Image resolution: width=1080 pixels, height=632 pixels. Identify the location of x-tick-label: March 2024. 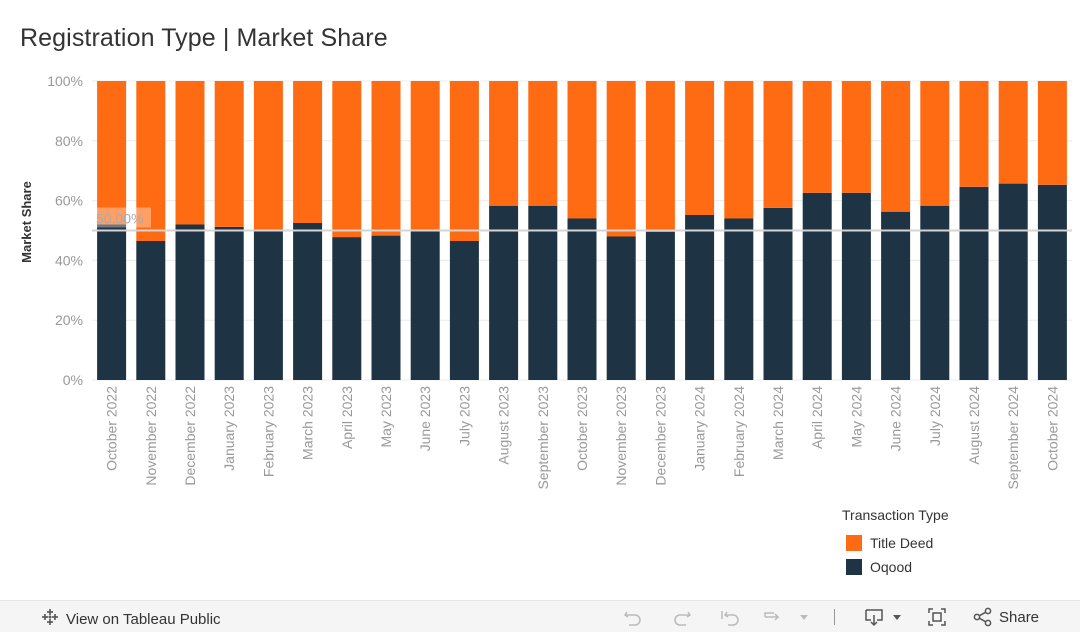
(778, 423).